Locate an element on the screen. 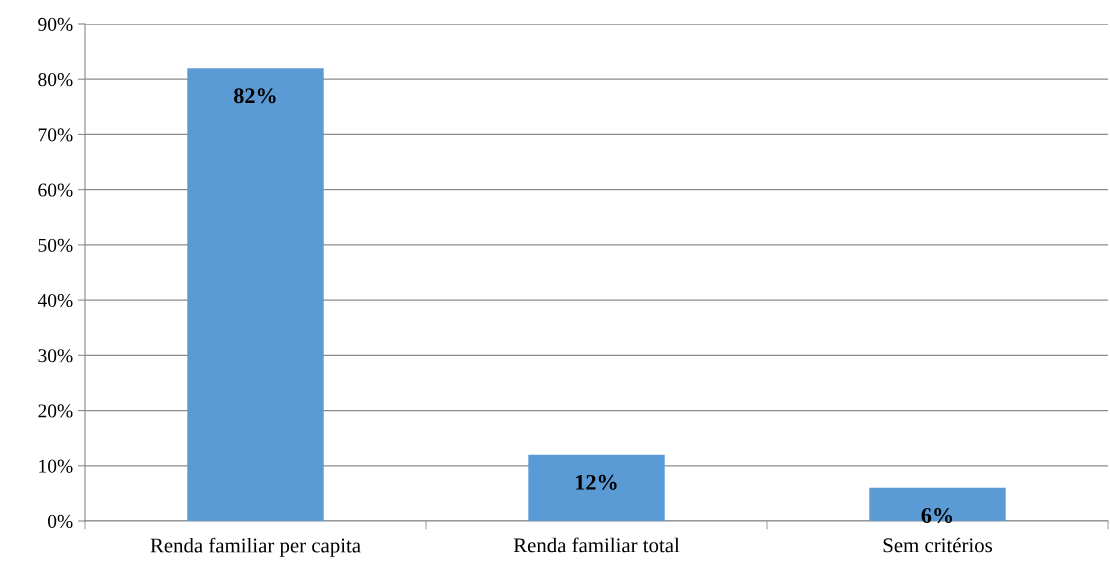 The image size is (1110, 569). y-tick-label: 20% is located at coordinates (55, 411).